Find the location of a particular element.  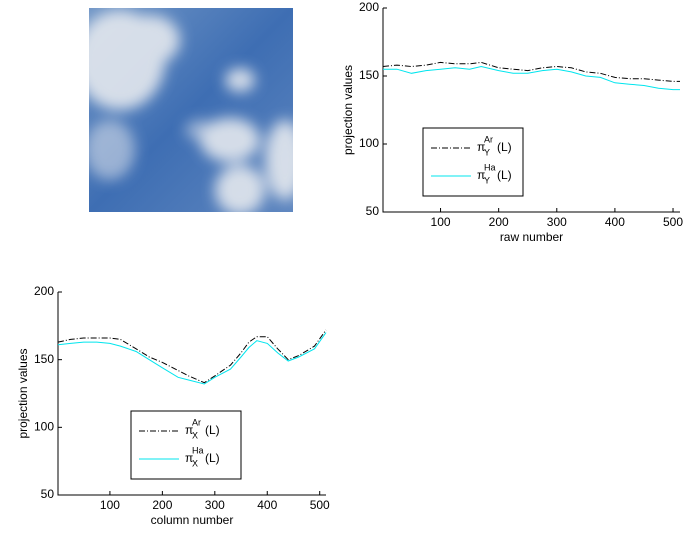

x-axis-label: raw number is located at coordinates (531, 237).